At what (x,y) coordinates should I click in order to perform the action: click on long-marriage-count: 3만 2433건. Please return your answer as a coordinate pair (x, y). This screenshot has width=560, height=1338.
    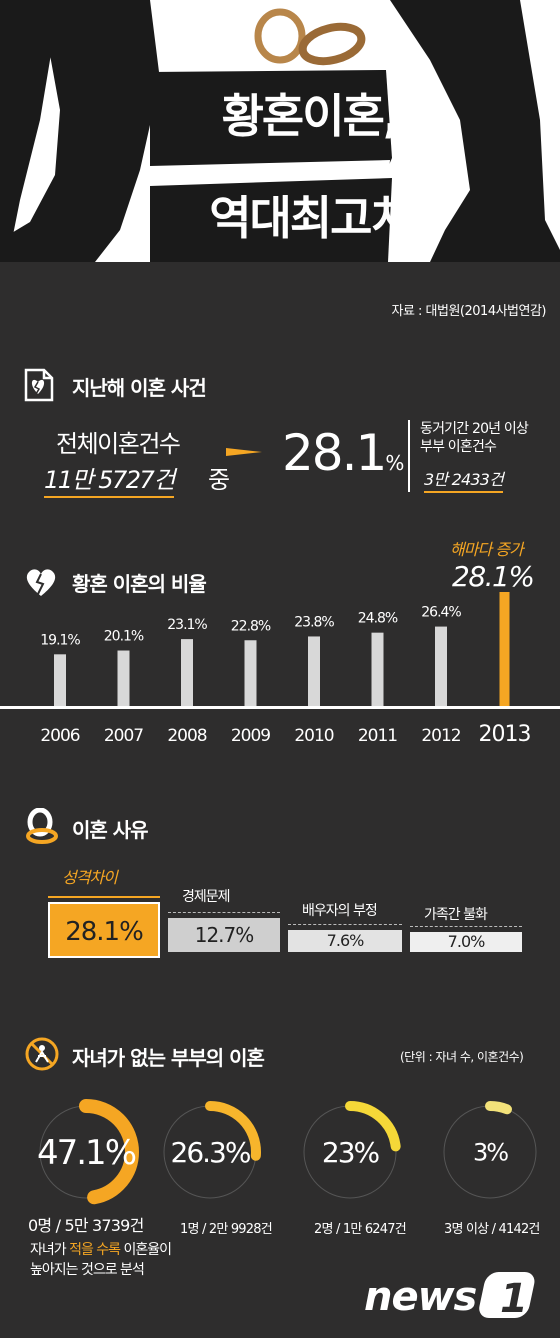
    Looking at the image, I should click on (464, 481).